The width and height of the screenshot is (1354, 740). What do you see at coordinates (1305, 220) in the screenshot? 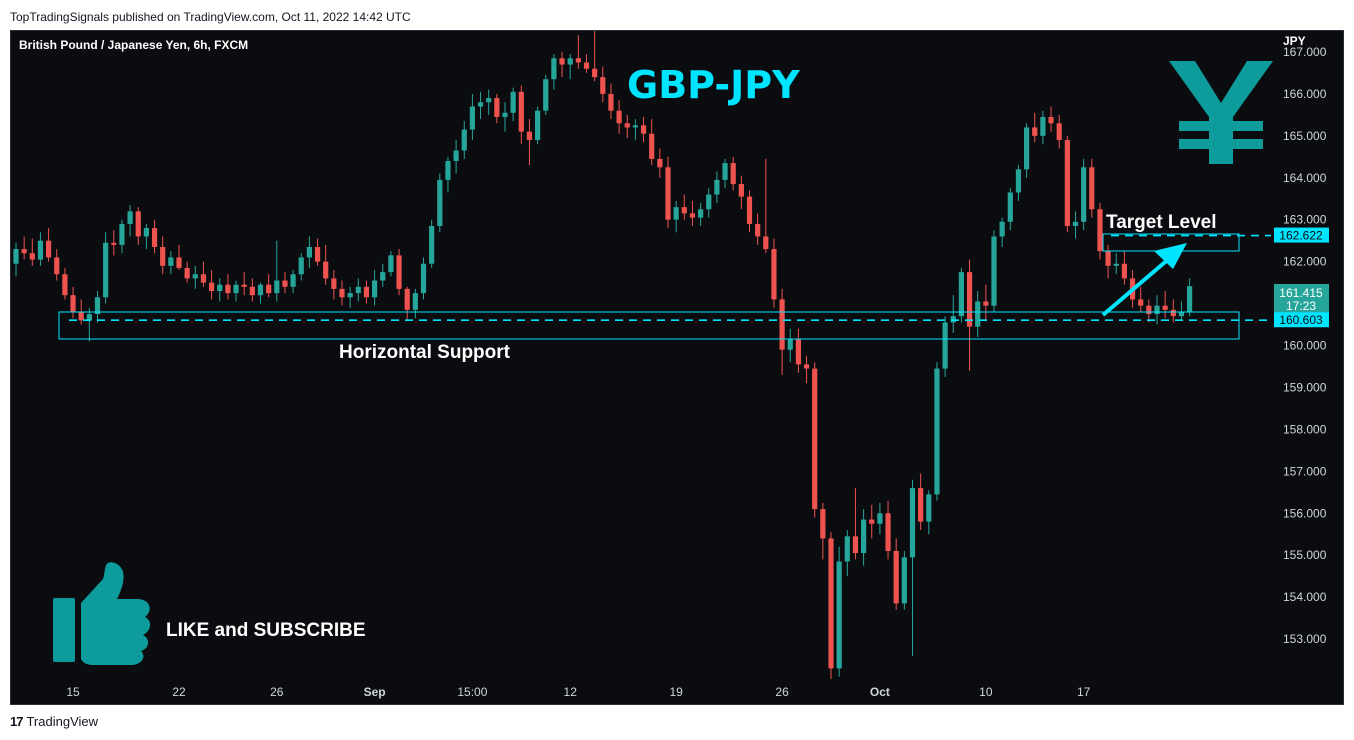
I see `y-tick-label: 163.000` at bounding box center [1305, 220].